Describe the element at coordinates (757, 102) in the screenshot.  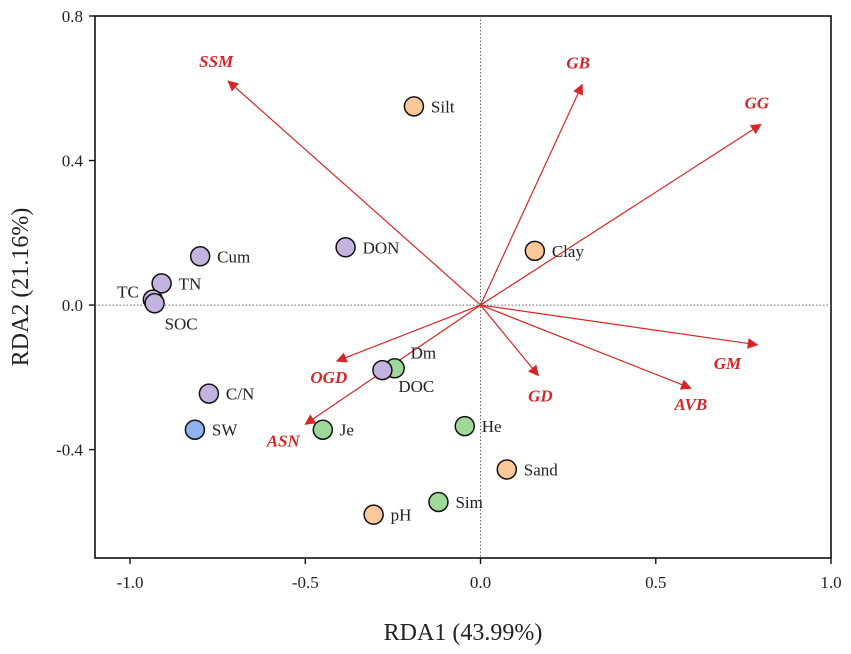
I see `arrow-label-gg: GG` at that location.